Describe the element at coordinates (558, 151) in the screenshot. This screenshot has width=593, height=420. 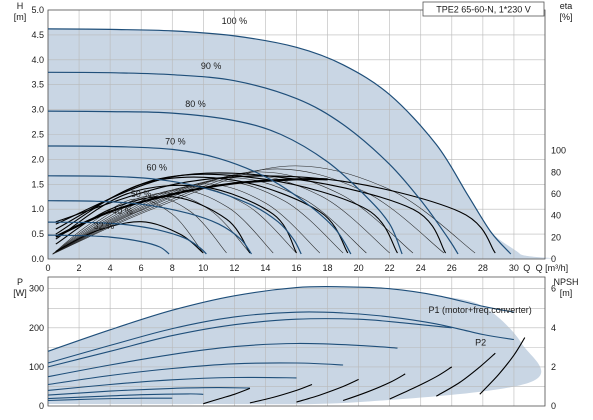
I see `y2-tick-label: 100` at that location.